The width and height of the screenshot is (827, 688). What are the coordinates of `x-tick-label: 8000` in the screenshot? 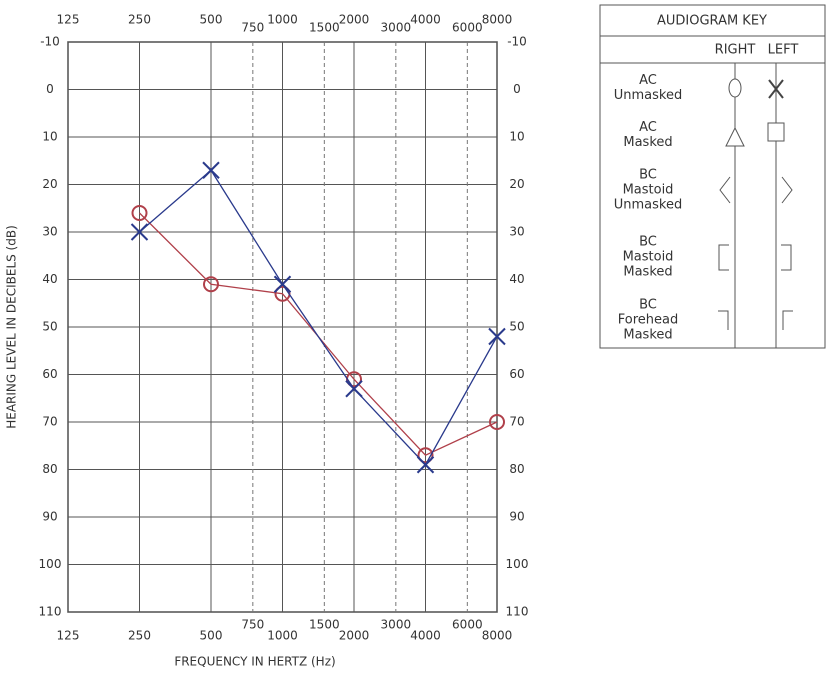 It's located at (497, 636).